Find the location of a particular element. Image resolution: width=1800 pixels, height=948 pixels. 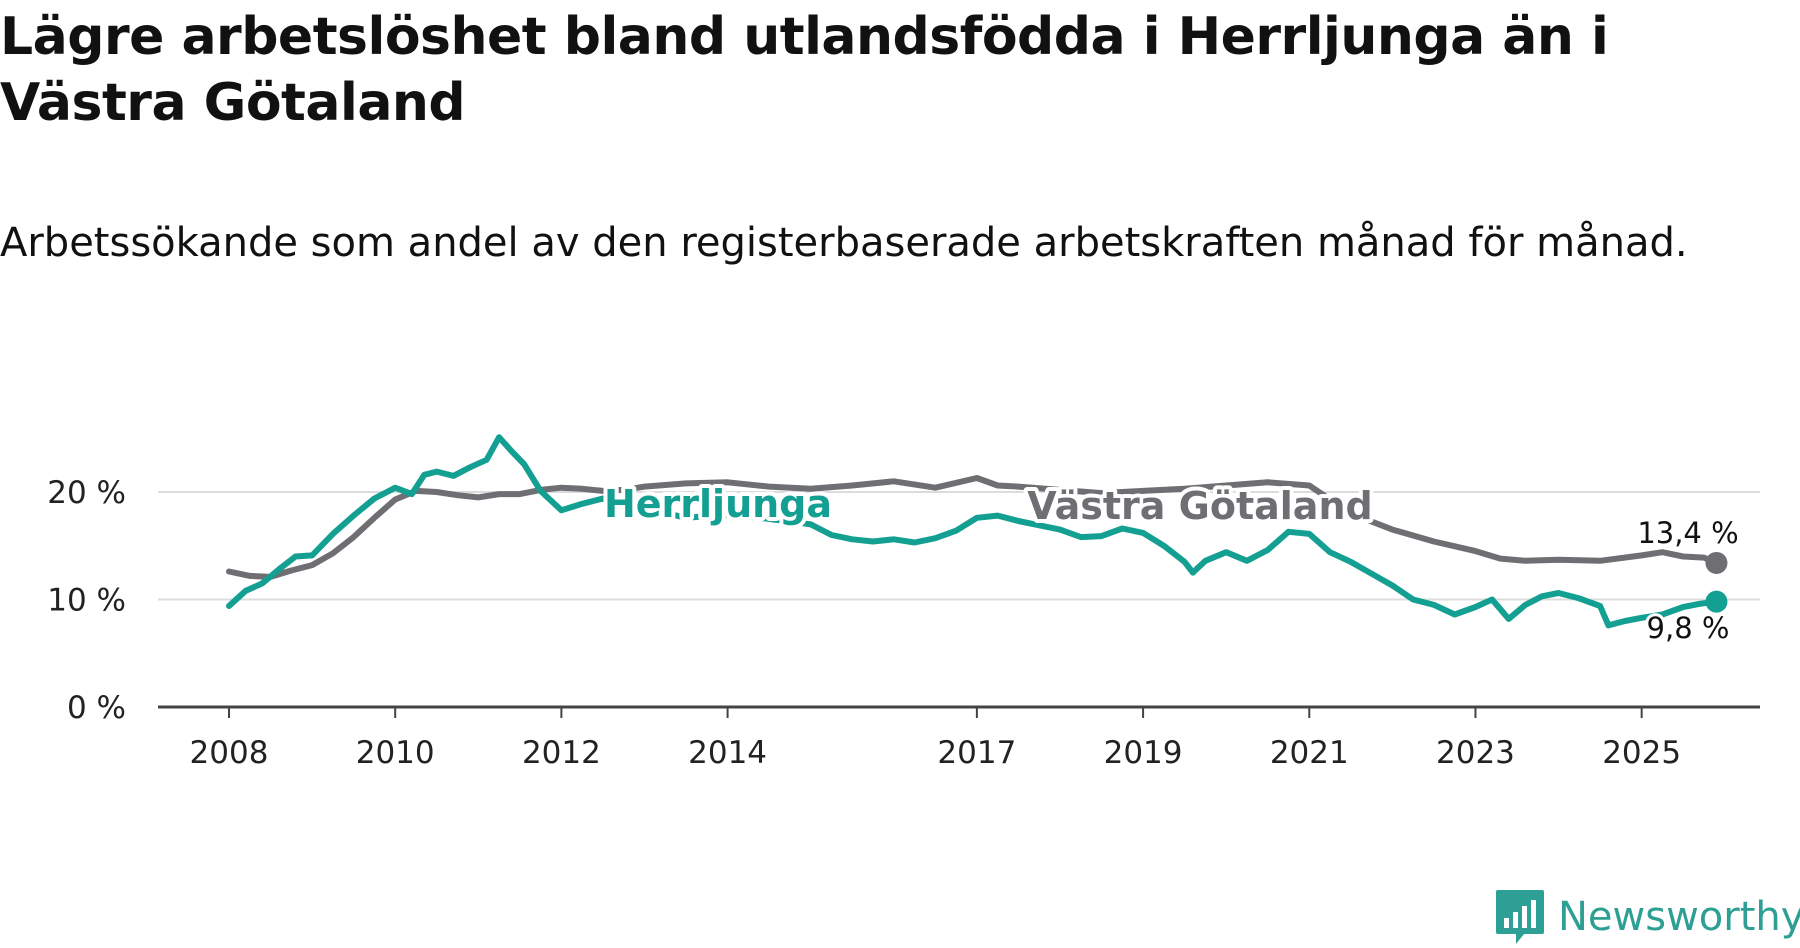

series-labels: Västra Götaland 13,4 % Herrljunga 9,8 % is located at coordinates (1171, 563).